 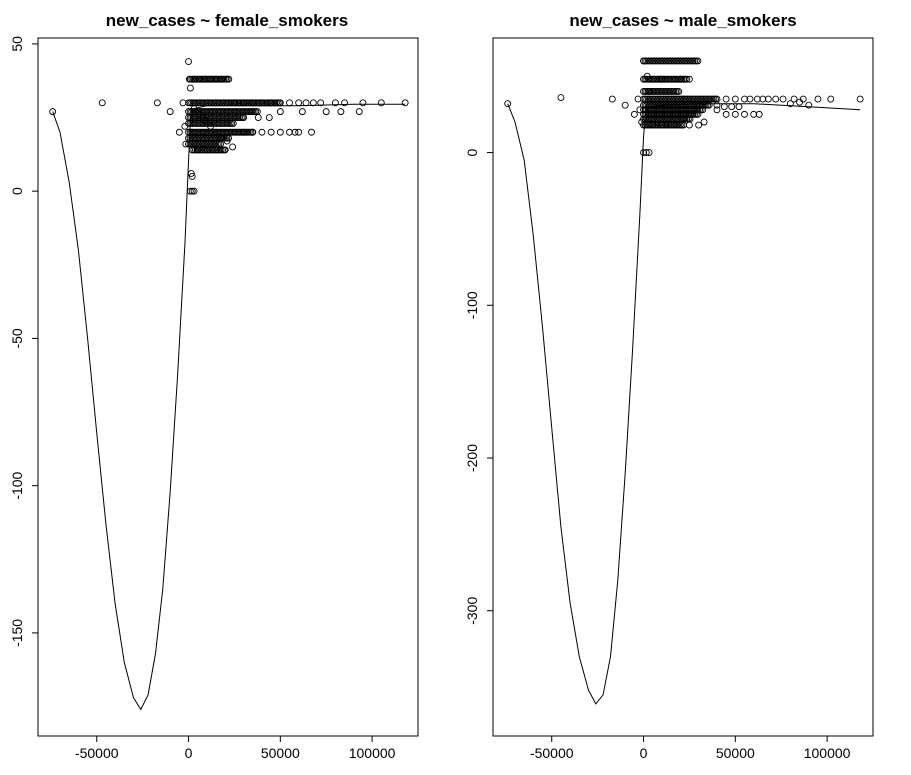 I want to click on right-dense-points, so click(x=679, y=93).